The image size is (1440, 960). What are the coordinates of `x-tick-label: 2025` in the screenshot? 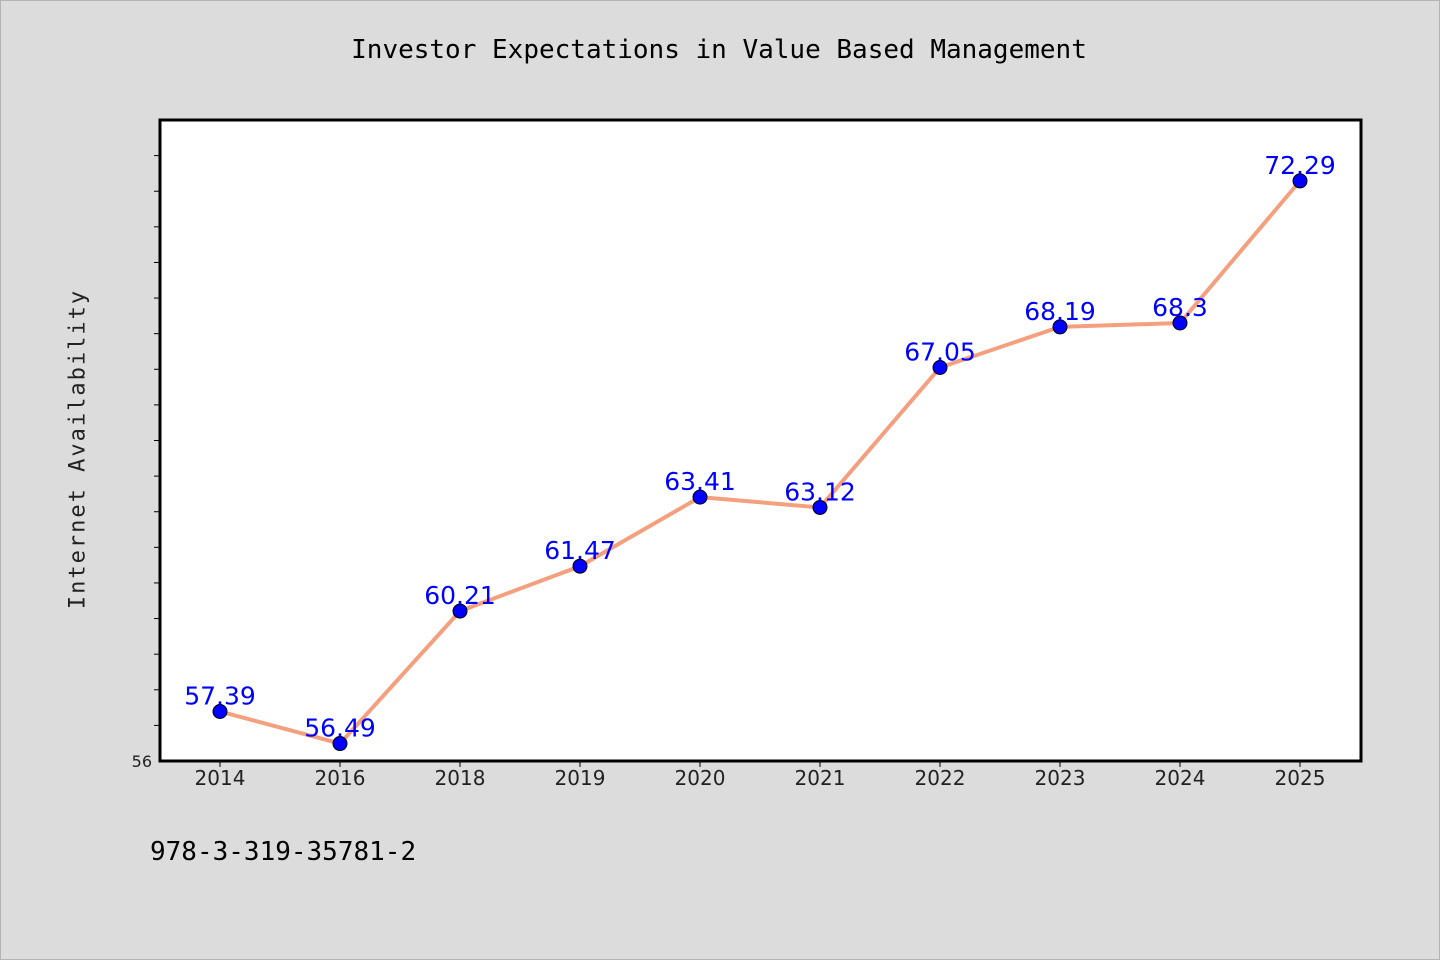 It's located at (1300, 778).